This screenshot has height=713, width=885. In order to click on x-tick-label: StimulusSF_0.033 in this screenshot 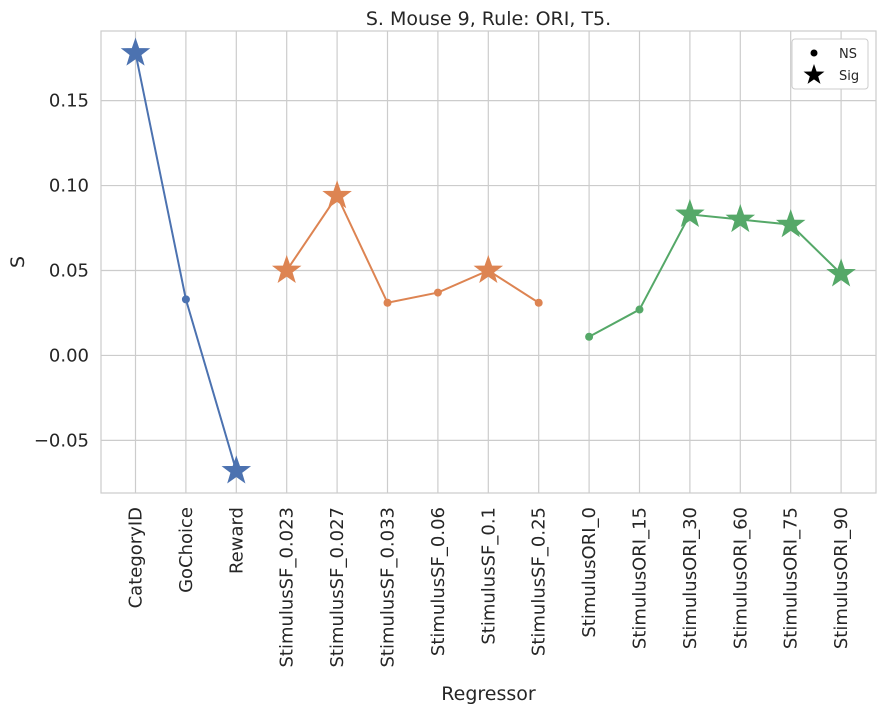, I will do `click(388, 587)`.